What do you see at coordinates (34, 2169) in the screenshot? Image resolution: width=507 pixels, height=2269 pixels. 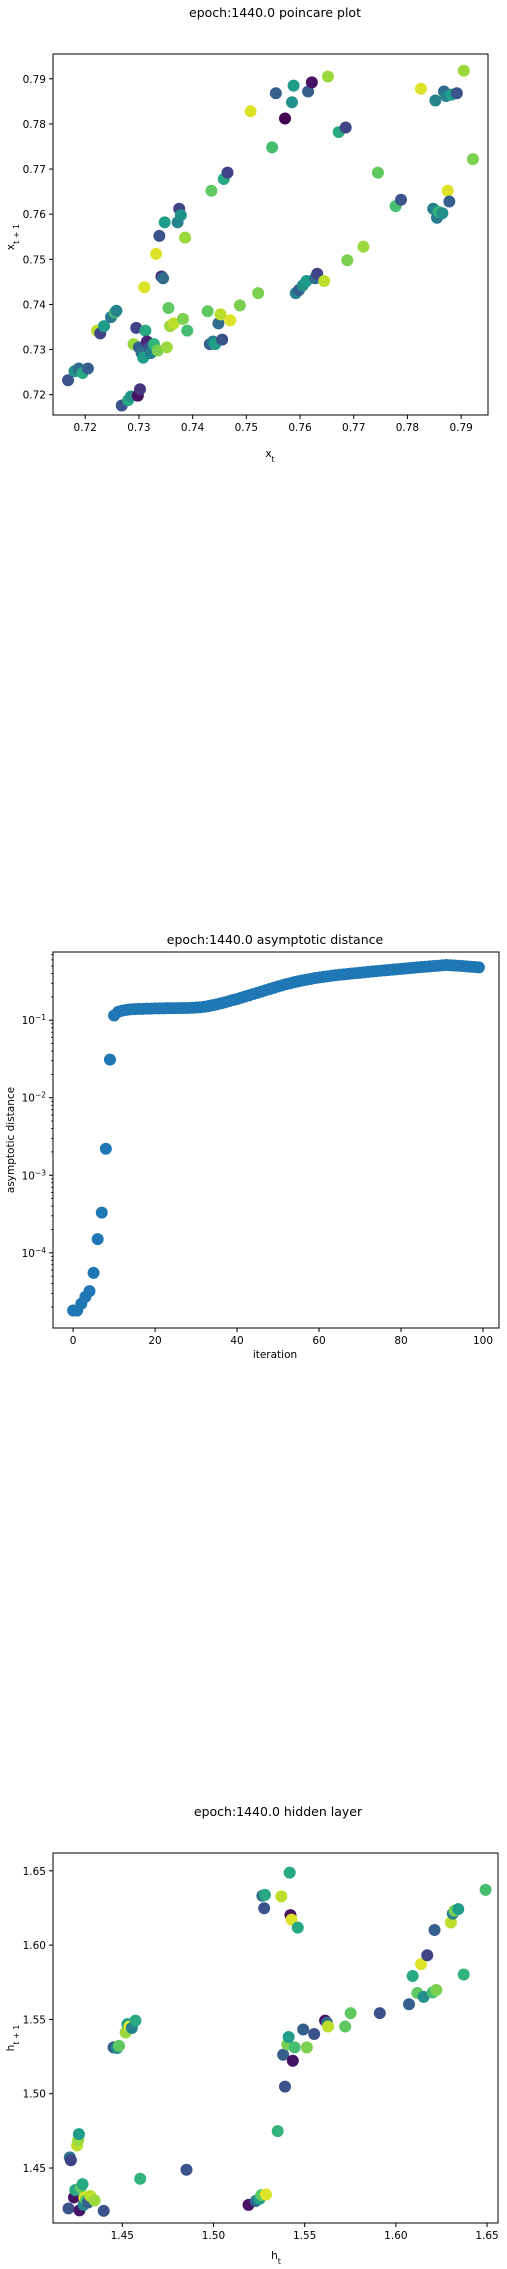 I see `y-tick-label: 1.45` at bounding box center [34, 2169].